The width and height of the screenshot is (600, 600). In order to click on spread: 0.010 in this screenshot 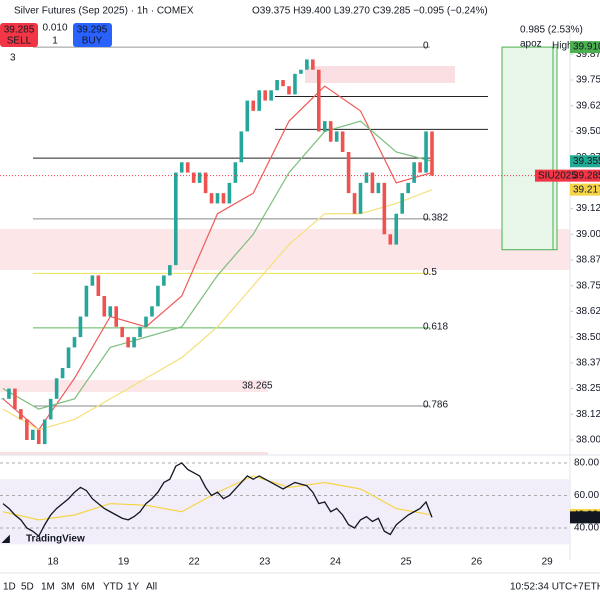, I will do `click(54, 28)`.